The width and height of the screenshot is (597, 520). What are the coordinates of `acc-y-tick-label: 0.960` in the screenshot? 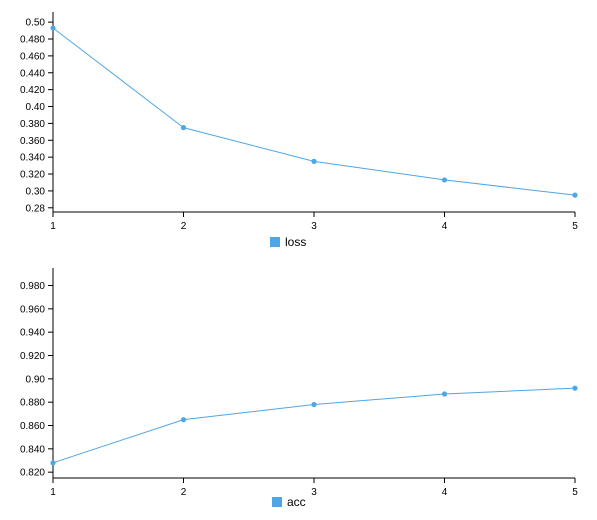 It's located at (32, 309).